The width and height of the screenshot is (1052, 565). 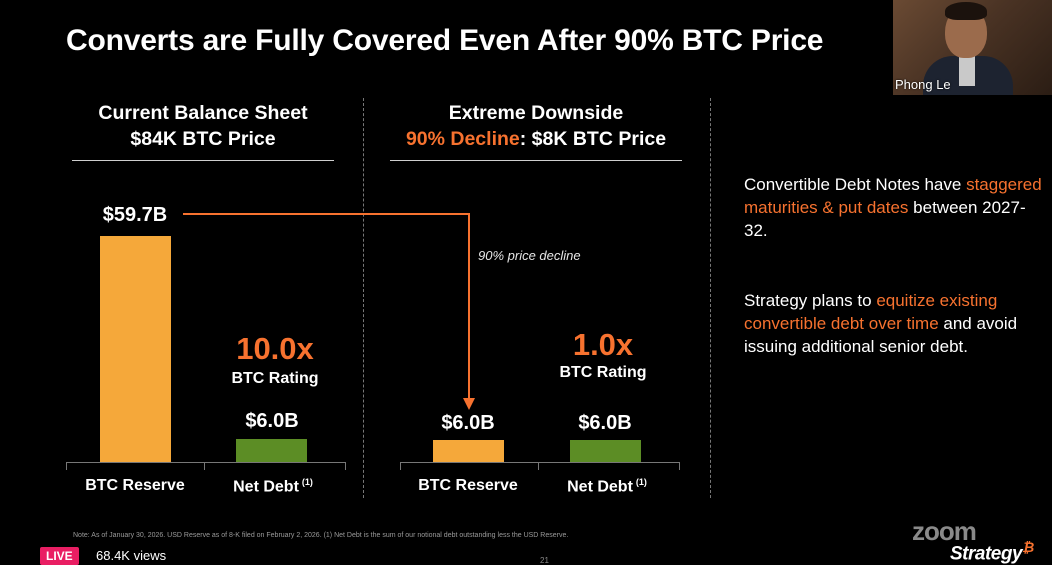 I want to click on right-net-debt-bar, so click(x=605, y=451).